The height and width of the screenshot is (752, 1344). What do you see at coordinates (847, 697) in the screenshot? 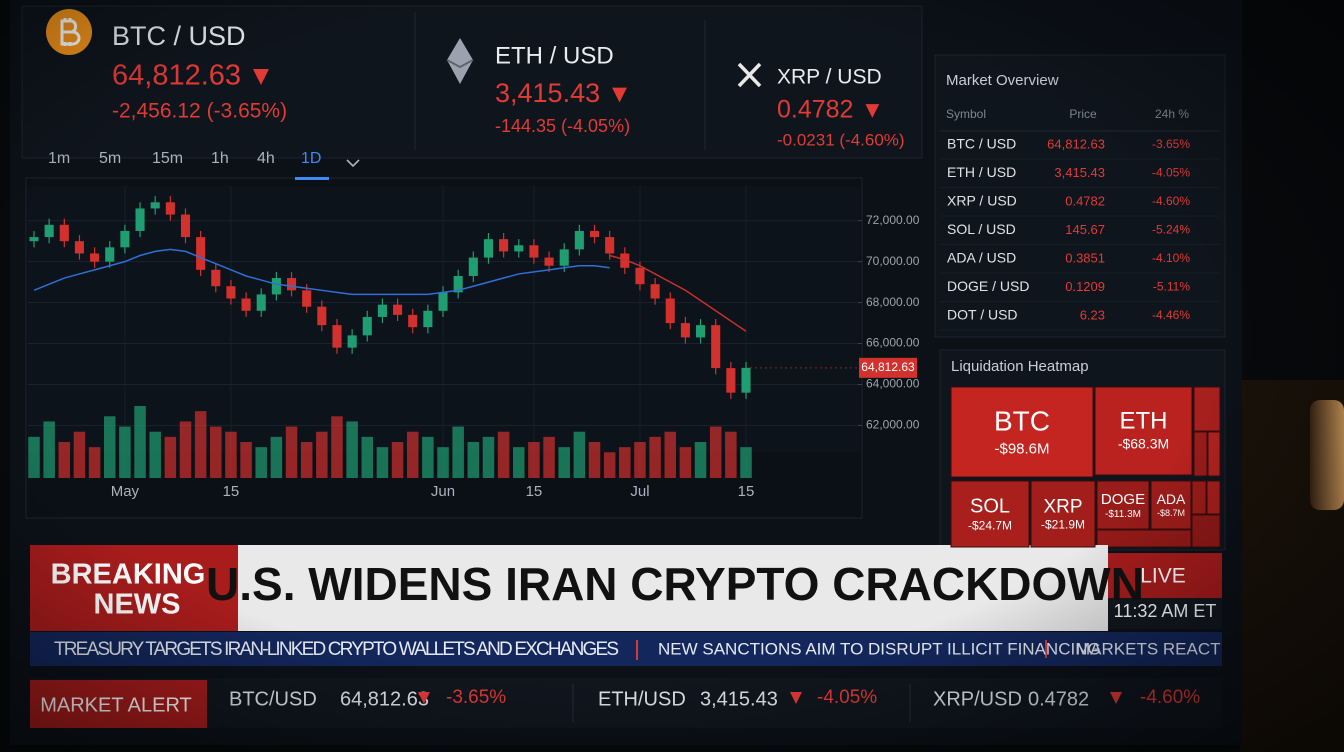
I see `alert-change: -4.05%` at bounding box center [847, 697].